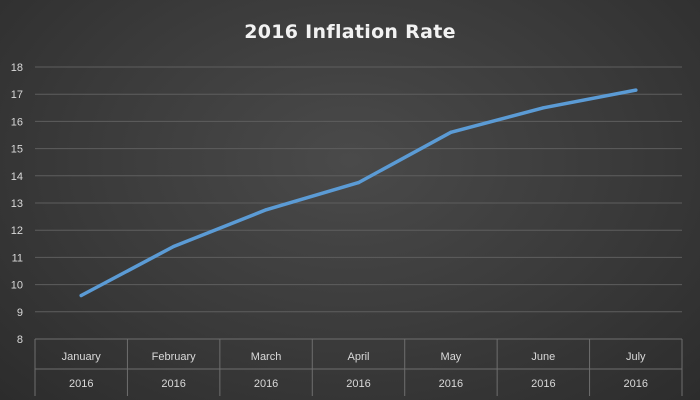  I want to click on y-tick-label: 13, so click(17, 204).